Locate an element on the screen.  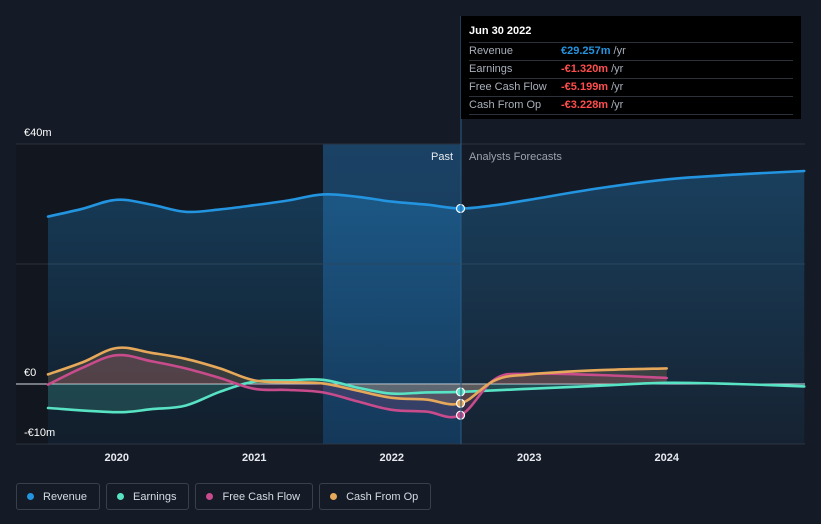
tooltip-row-earnings: Earnings -€1.320m /yr is located at coordinates (631, 69).